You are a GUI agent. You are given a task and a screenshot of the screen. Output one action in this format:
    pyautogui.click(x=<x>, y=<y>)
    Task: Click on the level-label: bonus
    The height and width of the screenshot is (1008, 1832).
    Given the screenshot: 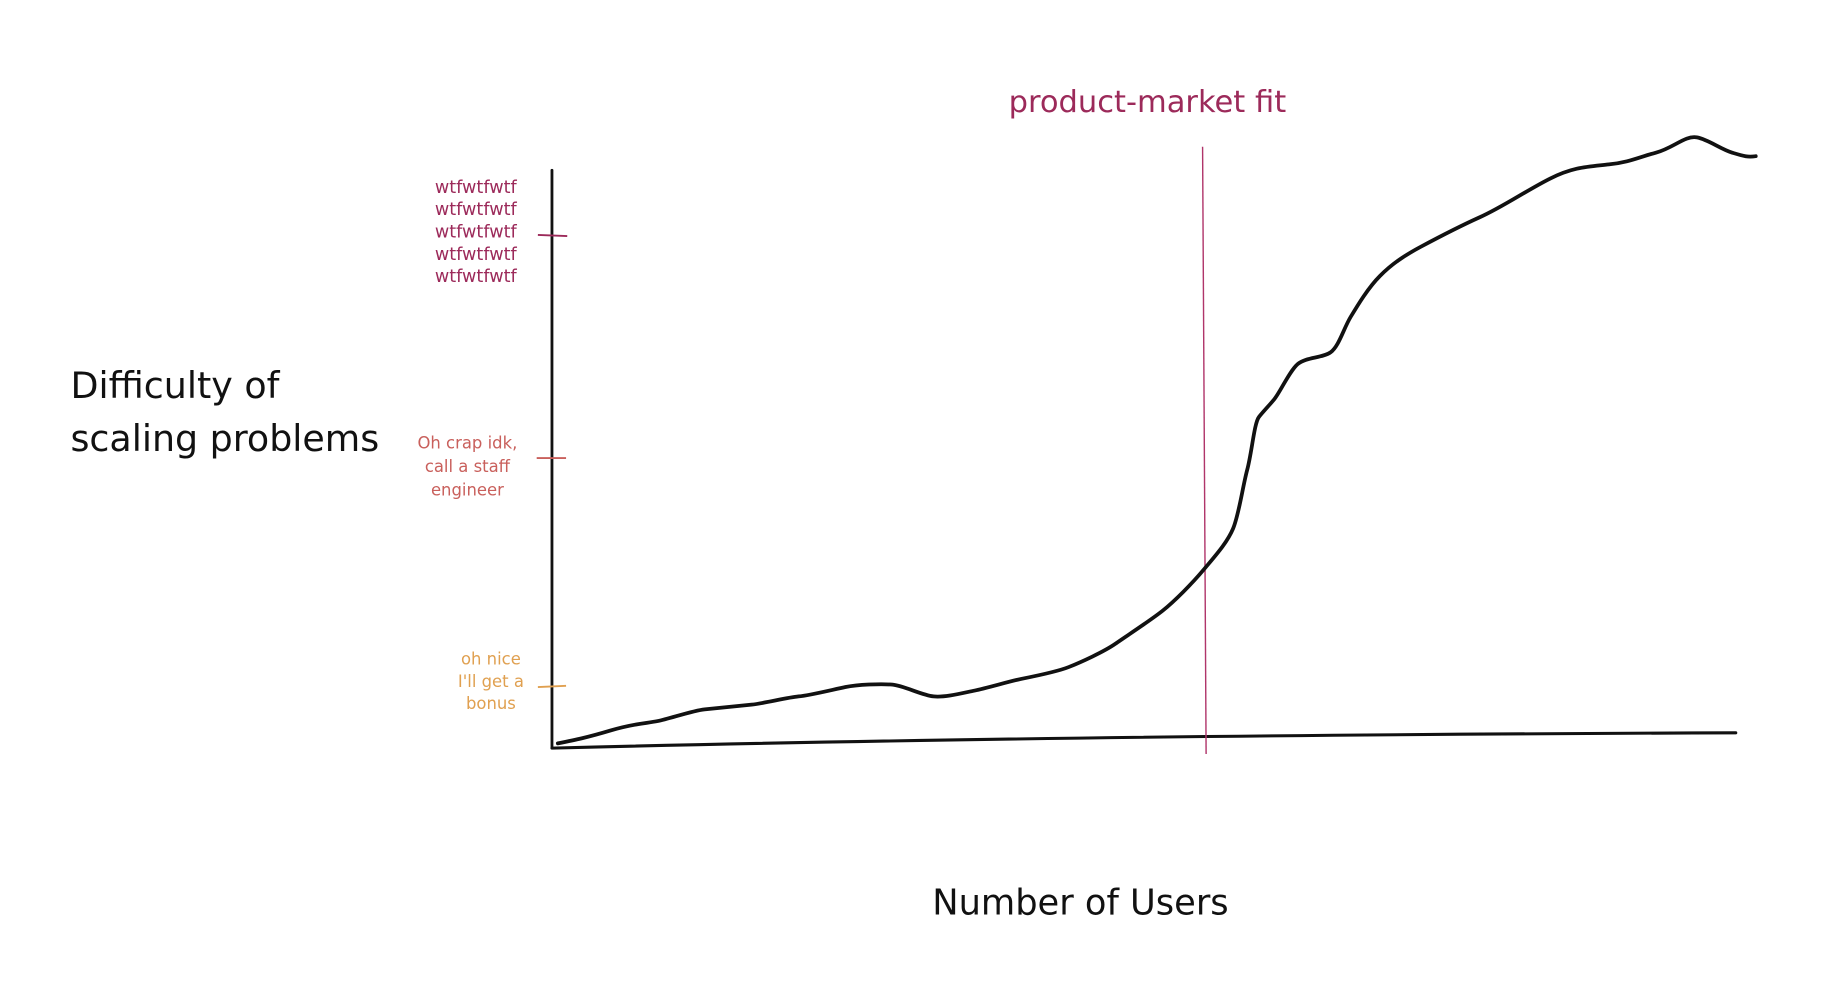 What is the action you would take?
    pyautogui.click(x=491, y=703)
    